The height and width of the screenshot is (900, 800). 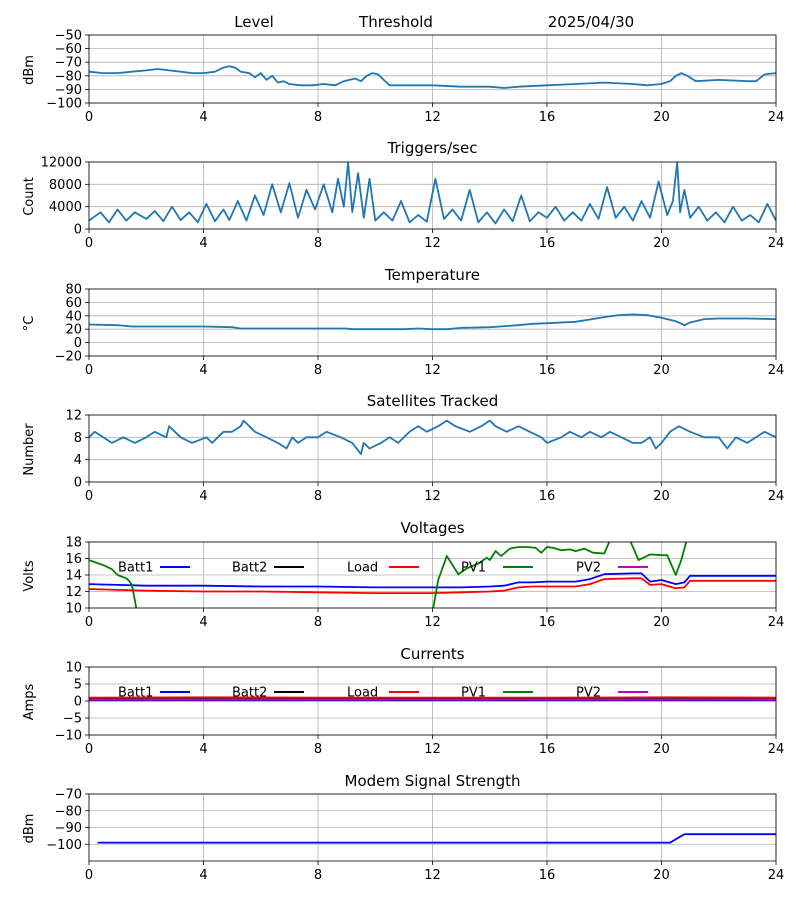 What do you see at coordinates (72, 719) in the screenshot?
I see `y-tick-label: −5` at bounding box center [72, 719].